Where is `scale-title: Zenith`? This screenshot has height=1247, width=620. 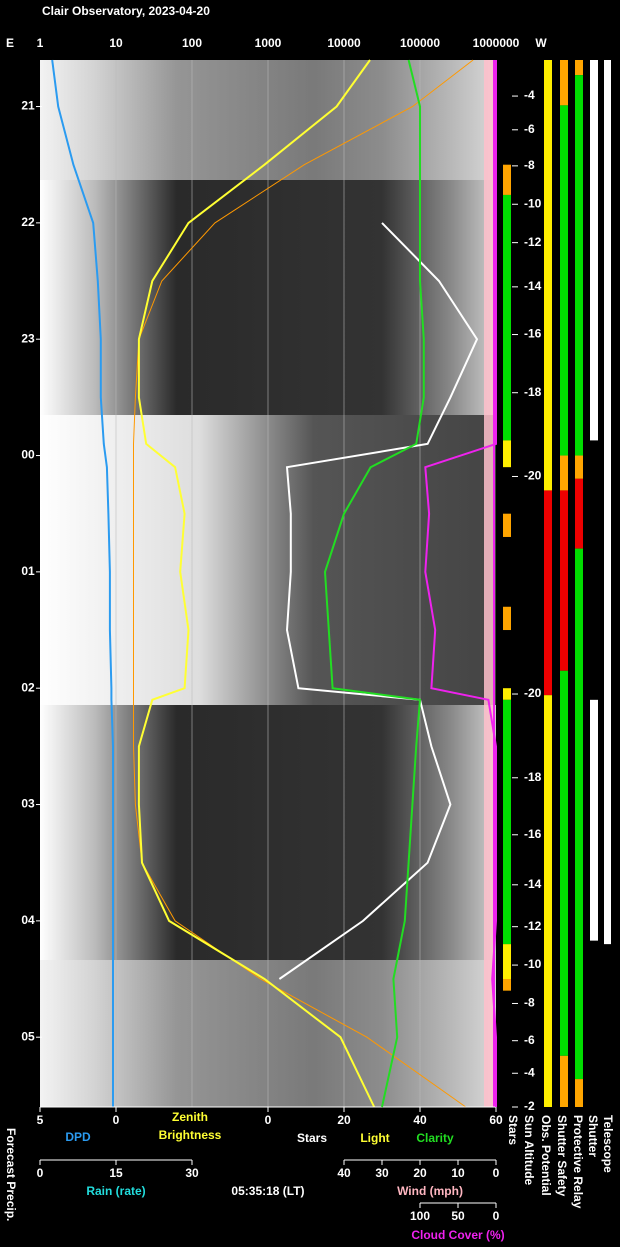 scale-title: Zenith is located at coordinates (190, 1117).